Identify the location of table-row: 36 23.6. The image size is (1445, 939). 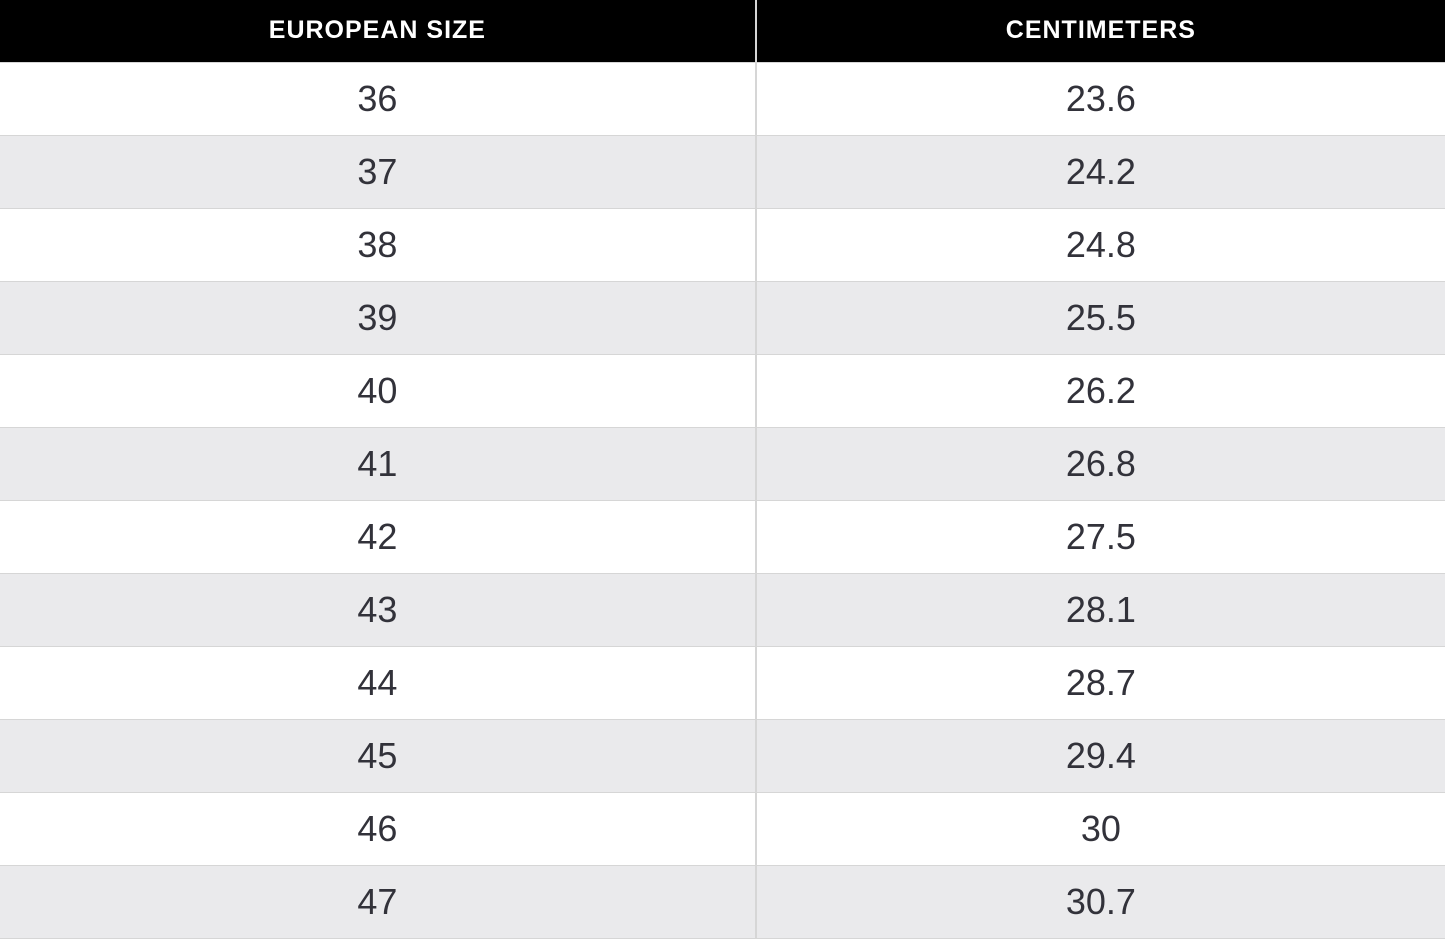
(722, 99).